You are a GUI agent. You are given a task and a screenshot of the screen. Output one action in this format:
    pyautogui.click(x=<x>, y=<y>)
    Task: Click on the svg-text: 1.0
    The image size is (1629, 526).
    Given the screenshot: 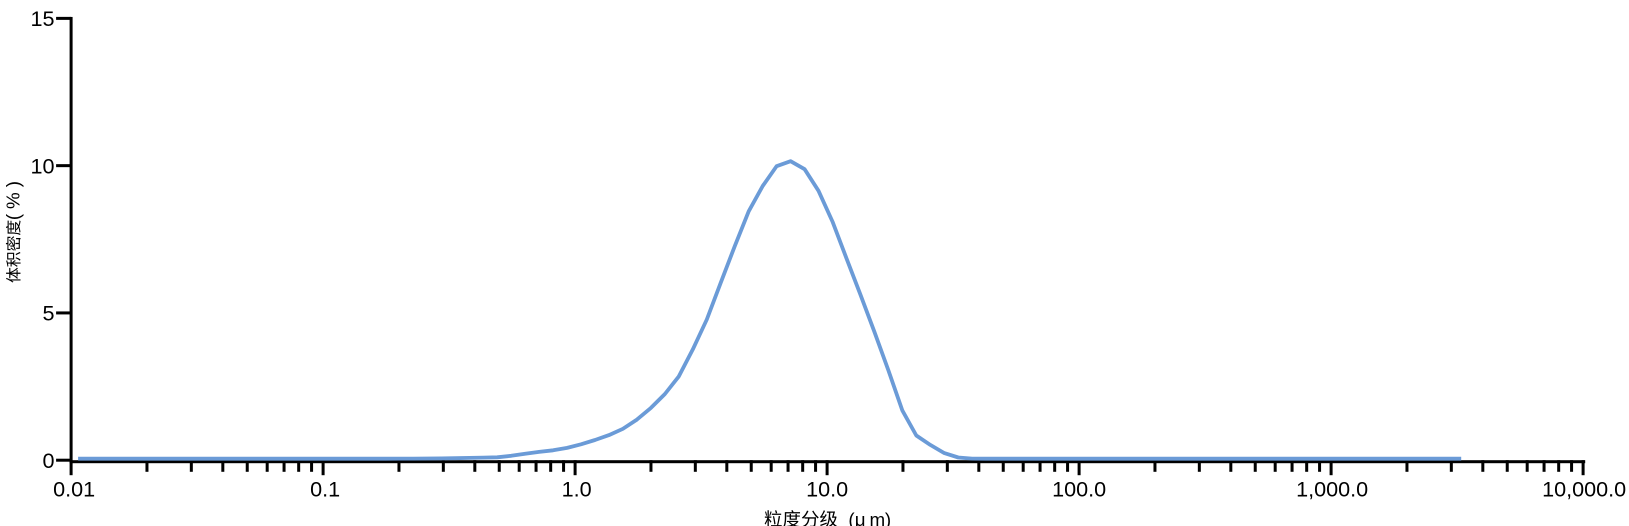 What is the action you would take?
    pyautogui.click(x=577, y=489)
    